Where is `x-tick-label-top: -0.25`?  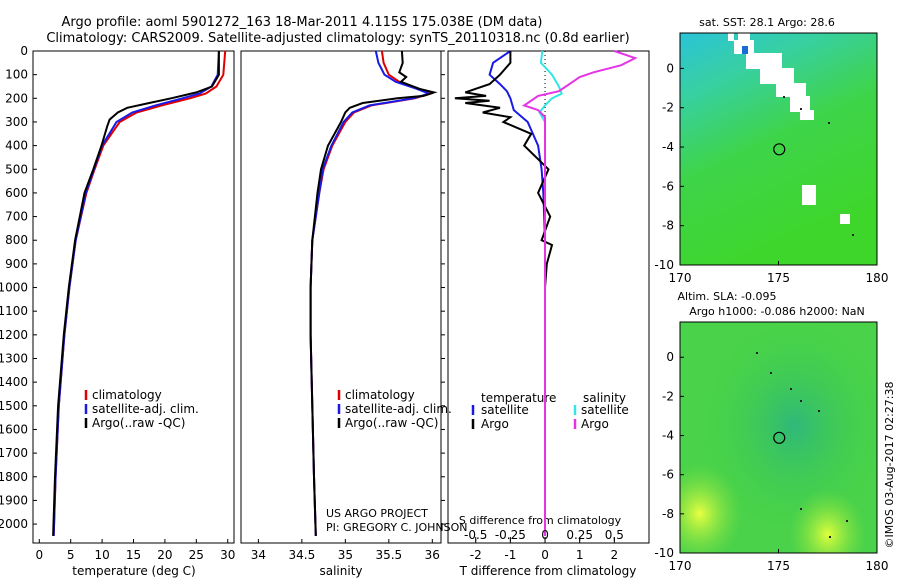
x-tick-label-top: -0.25 is located at coordinates (510, 535).